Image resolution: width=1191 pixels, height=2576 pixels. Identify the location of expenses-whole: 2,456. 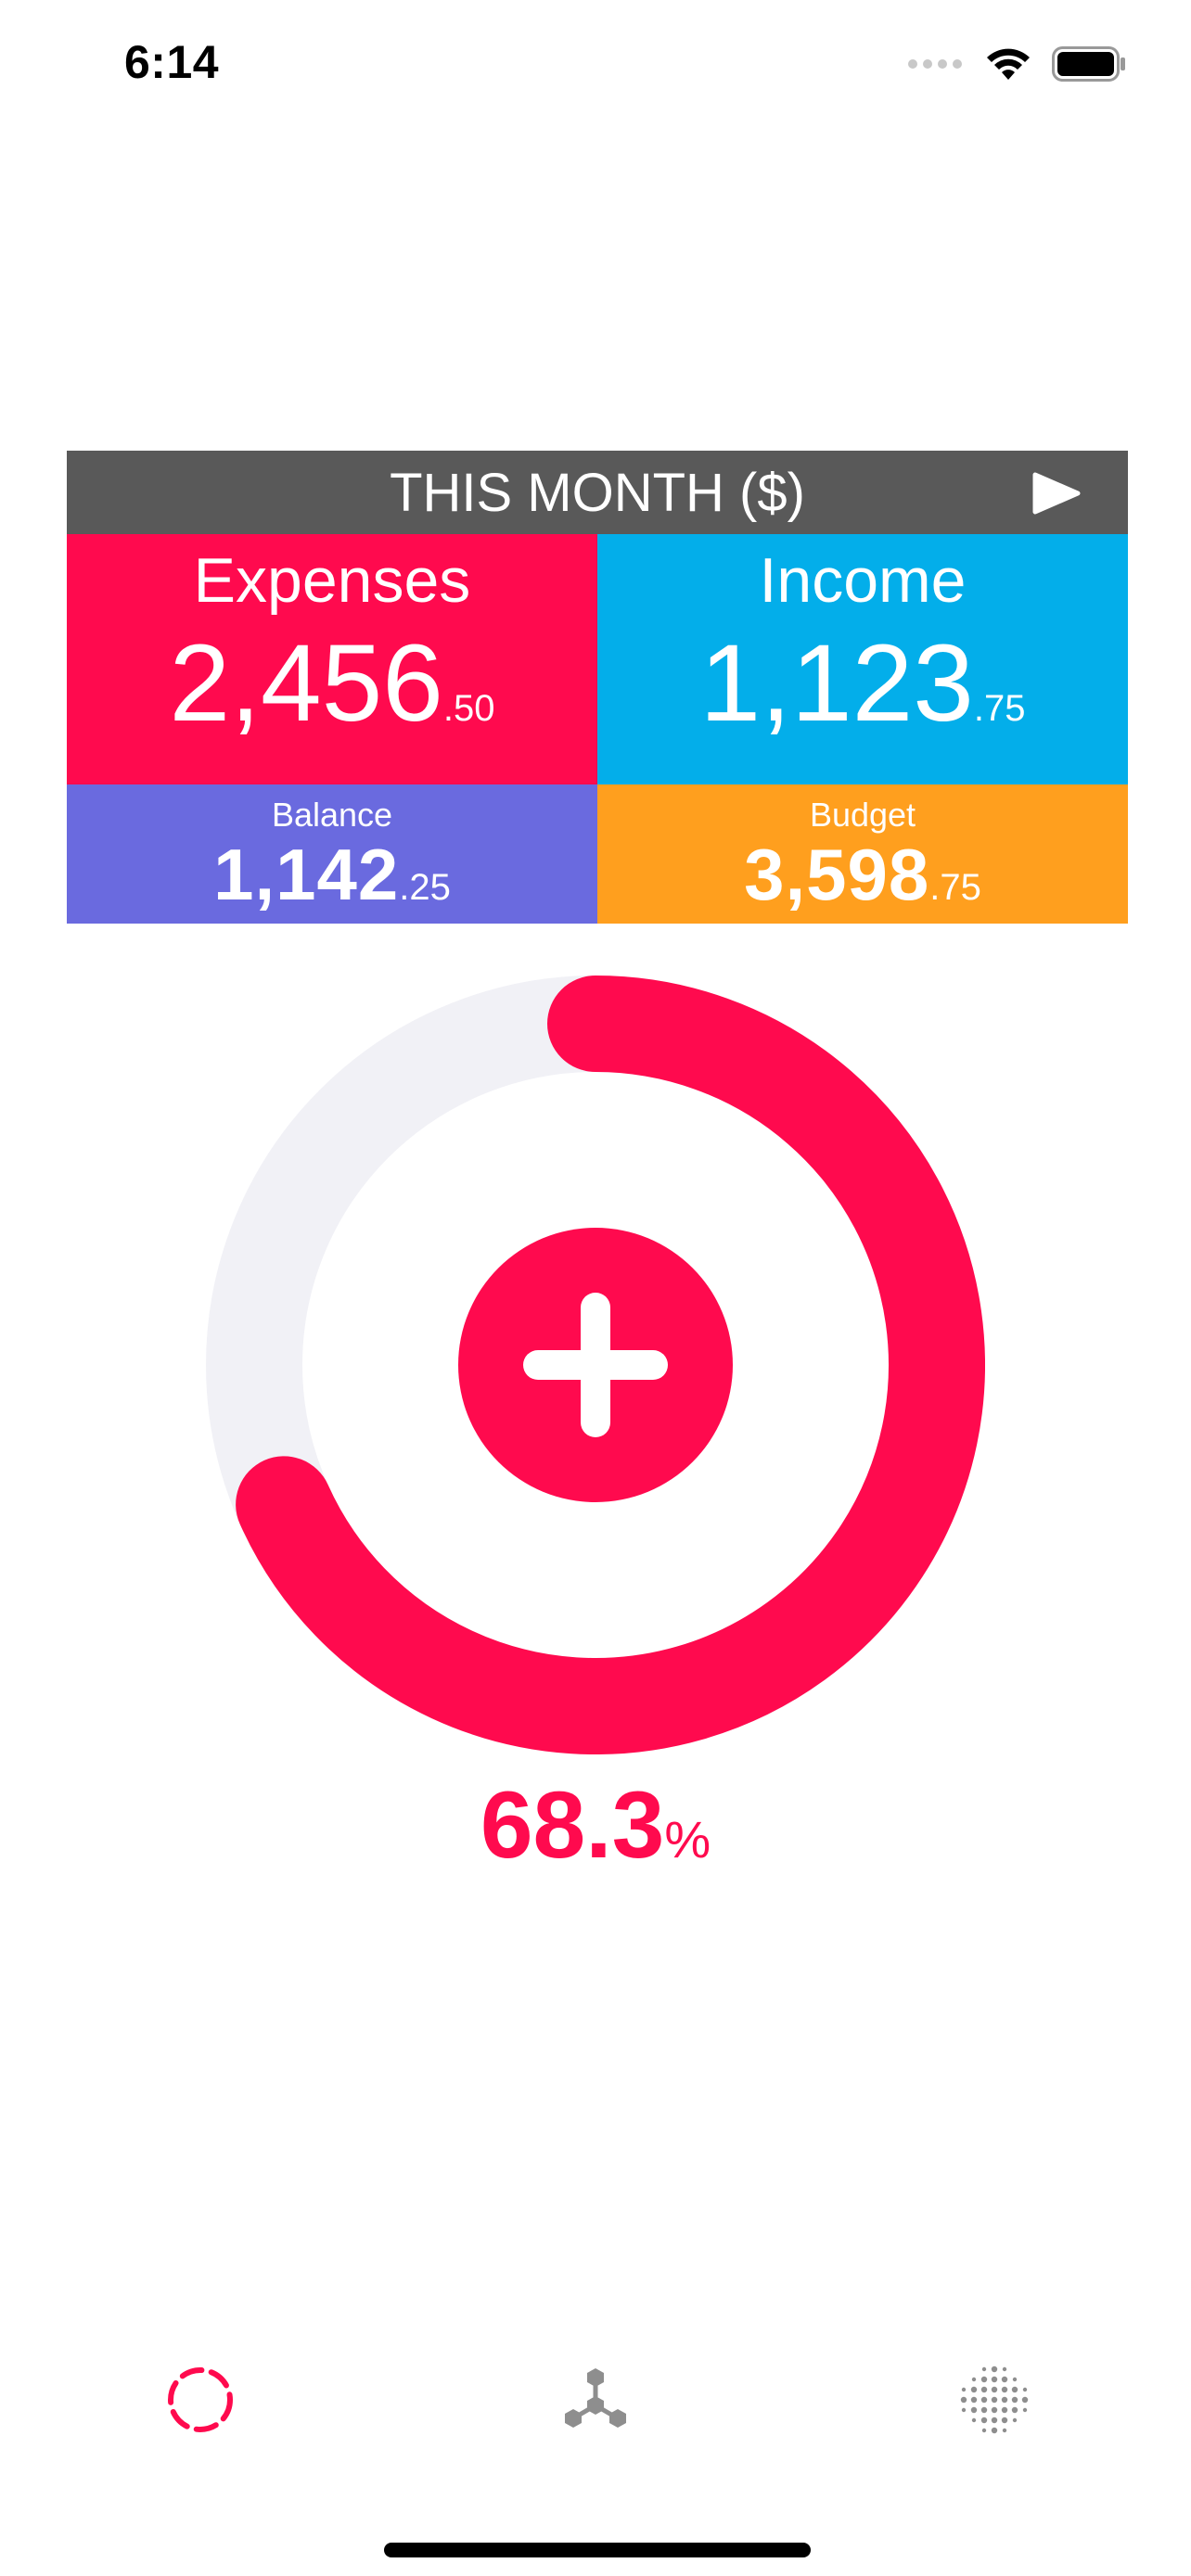
(306, 683).